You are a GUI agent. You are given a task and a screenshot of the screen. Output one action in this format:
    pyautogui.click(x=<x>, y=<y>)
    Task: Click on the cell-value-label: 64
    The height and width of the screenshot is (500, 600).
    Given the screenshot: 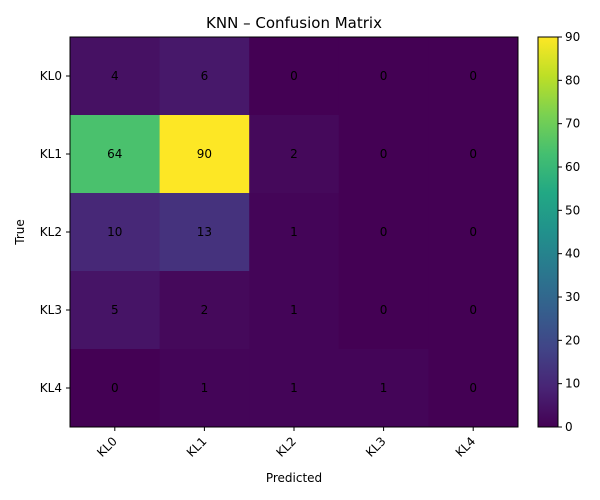 What is the action you would take?
    pyautogui.click(x=114, y=154)
    